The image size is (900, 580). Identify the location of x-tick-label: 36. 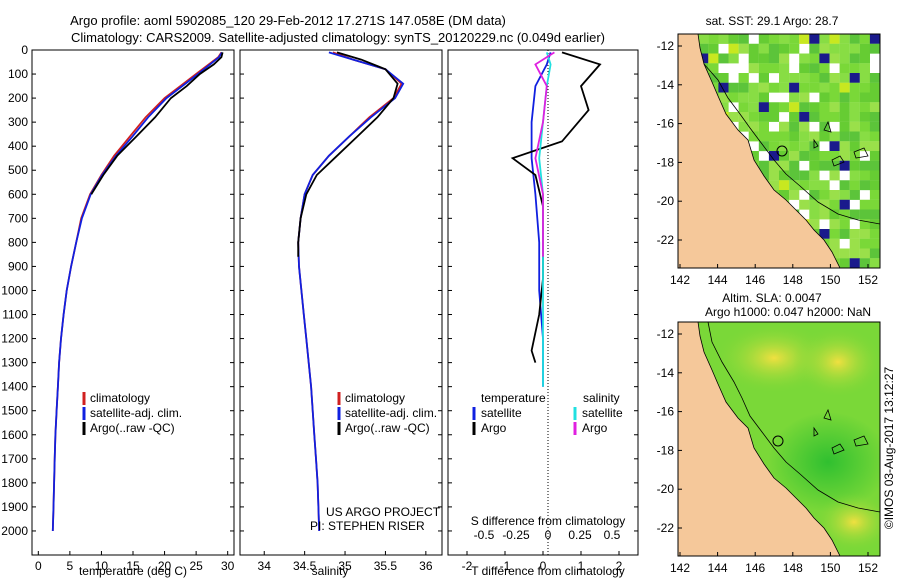
(426, 566).